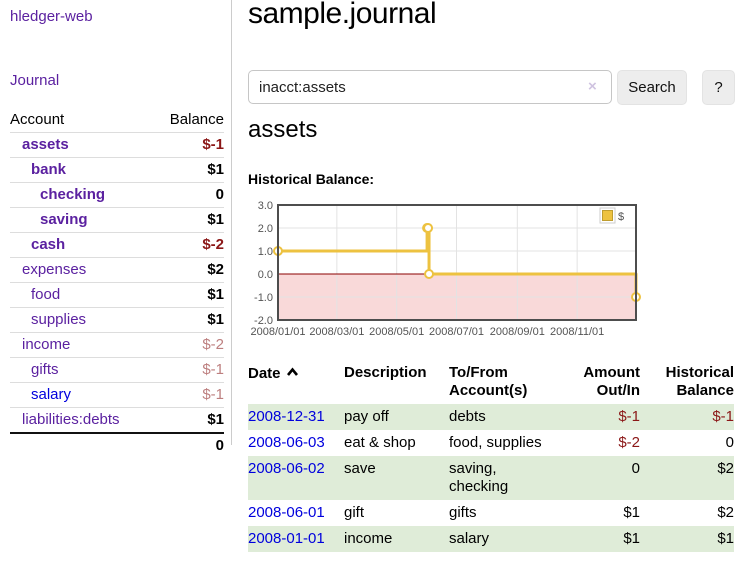 Image resolution: width=742 pixels, height=582 pixels. What do you see at coordinates (46, 344) in the screenshot?
I see `account-link: income` at bounding box center [46, 344].